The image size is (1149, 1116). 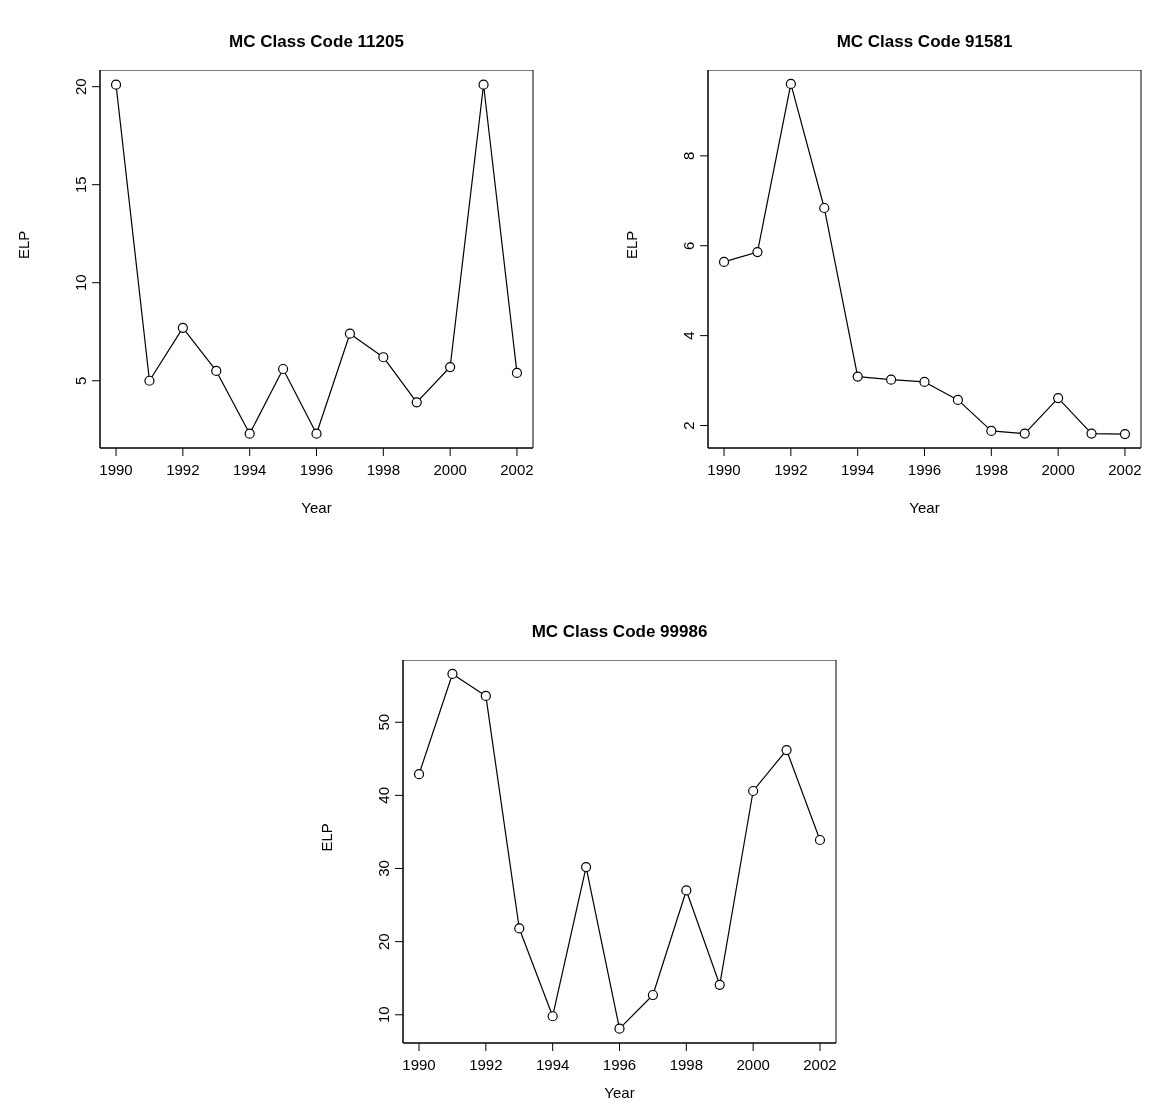 What do you see at coordinates (688, 156) in the screenshot?
I see `y-tick-label: 8` at bounding box center [688, 156].